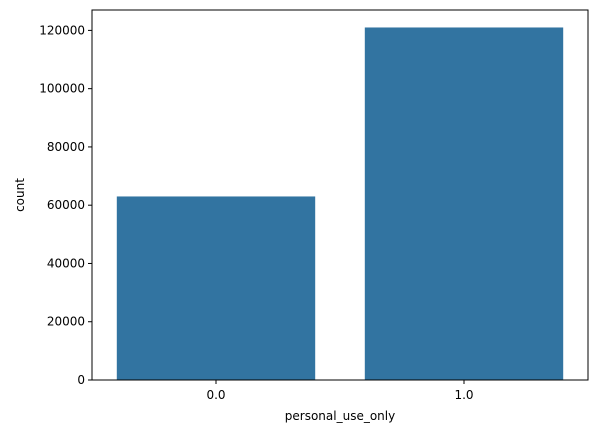 The image size is (597, 437). I want to click on x-tick-label: 1.0, so click(463, 395).